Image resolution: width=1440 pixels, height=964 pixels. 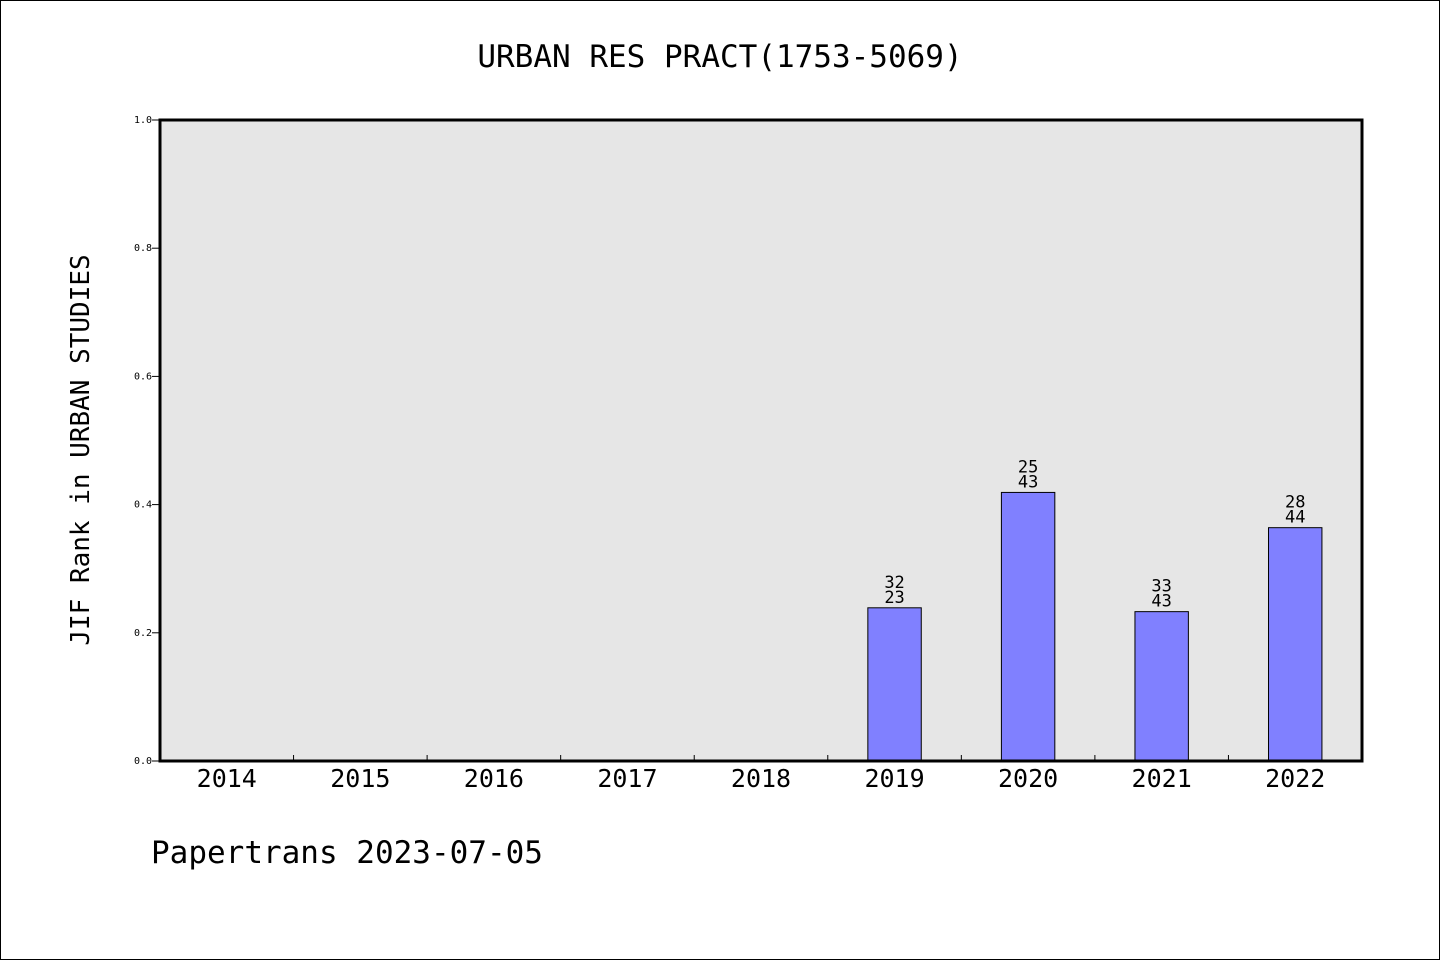 I want to click on x-tick-label: 2021, so click(x=1162, y=778).